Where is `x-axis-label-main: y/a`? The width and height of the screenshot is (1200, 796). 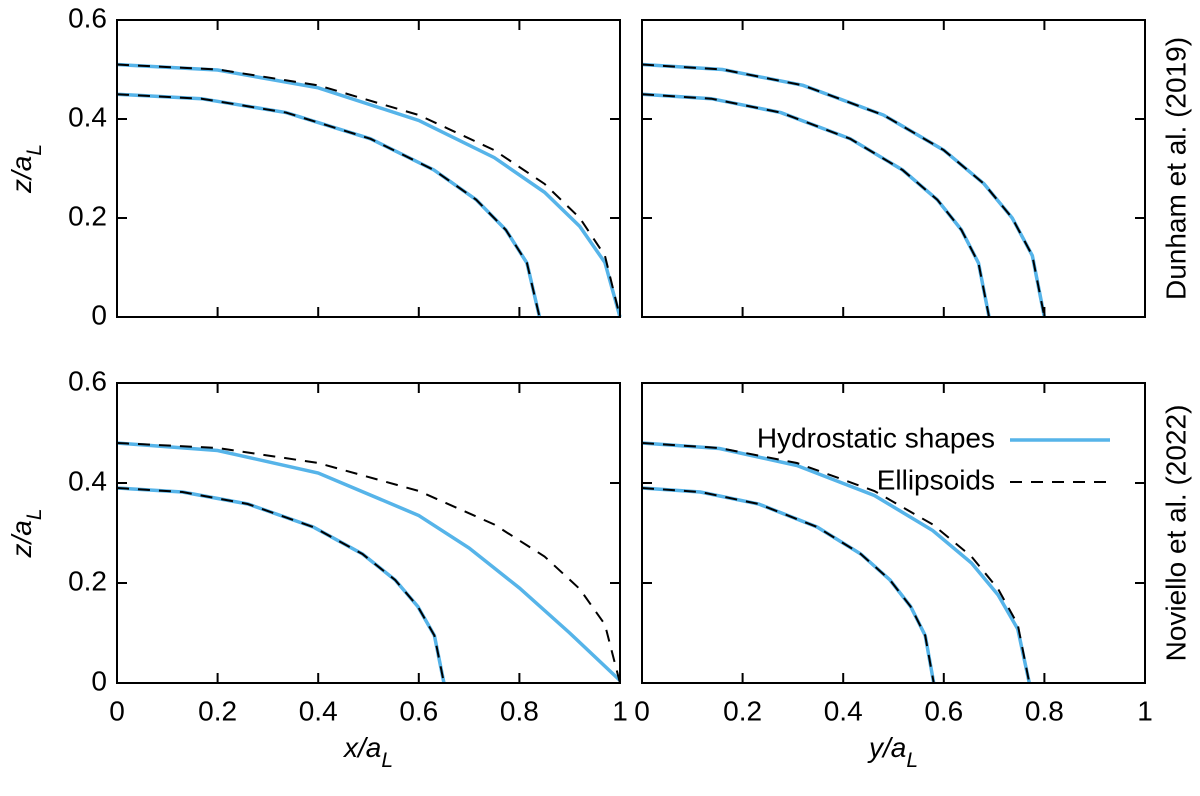 x-axis-label-main: y/a is located at coordinates (886, 747).